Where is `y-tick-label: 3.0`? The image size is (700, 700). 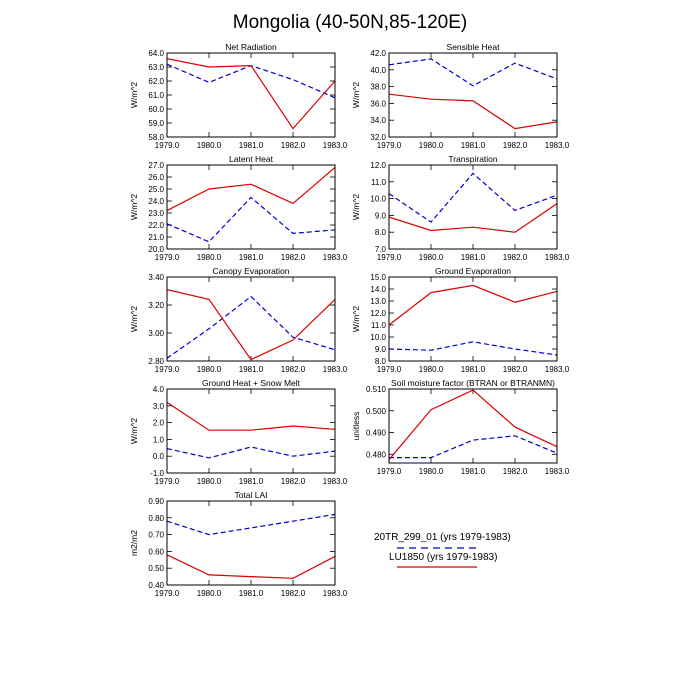 y-tick-label: 3.0 is located at coordinates (159, 406).